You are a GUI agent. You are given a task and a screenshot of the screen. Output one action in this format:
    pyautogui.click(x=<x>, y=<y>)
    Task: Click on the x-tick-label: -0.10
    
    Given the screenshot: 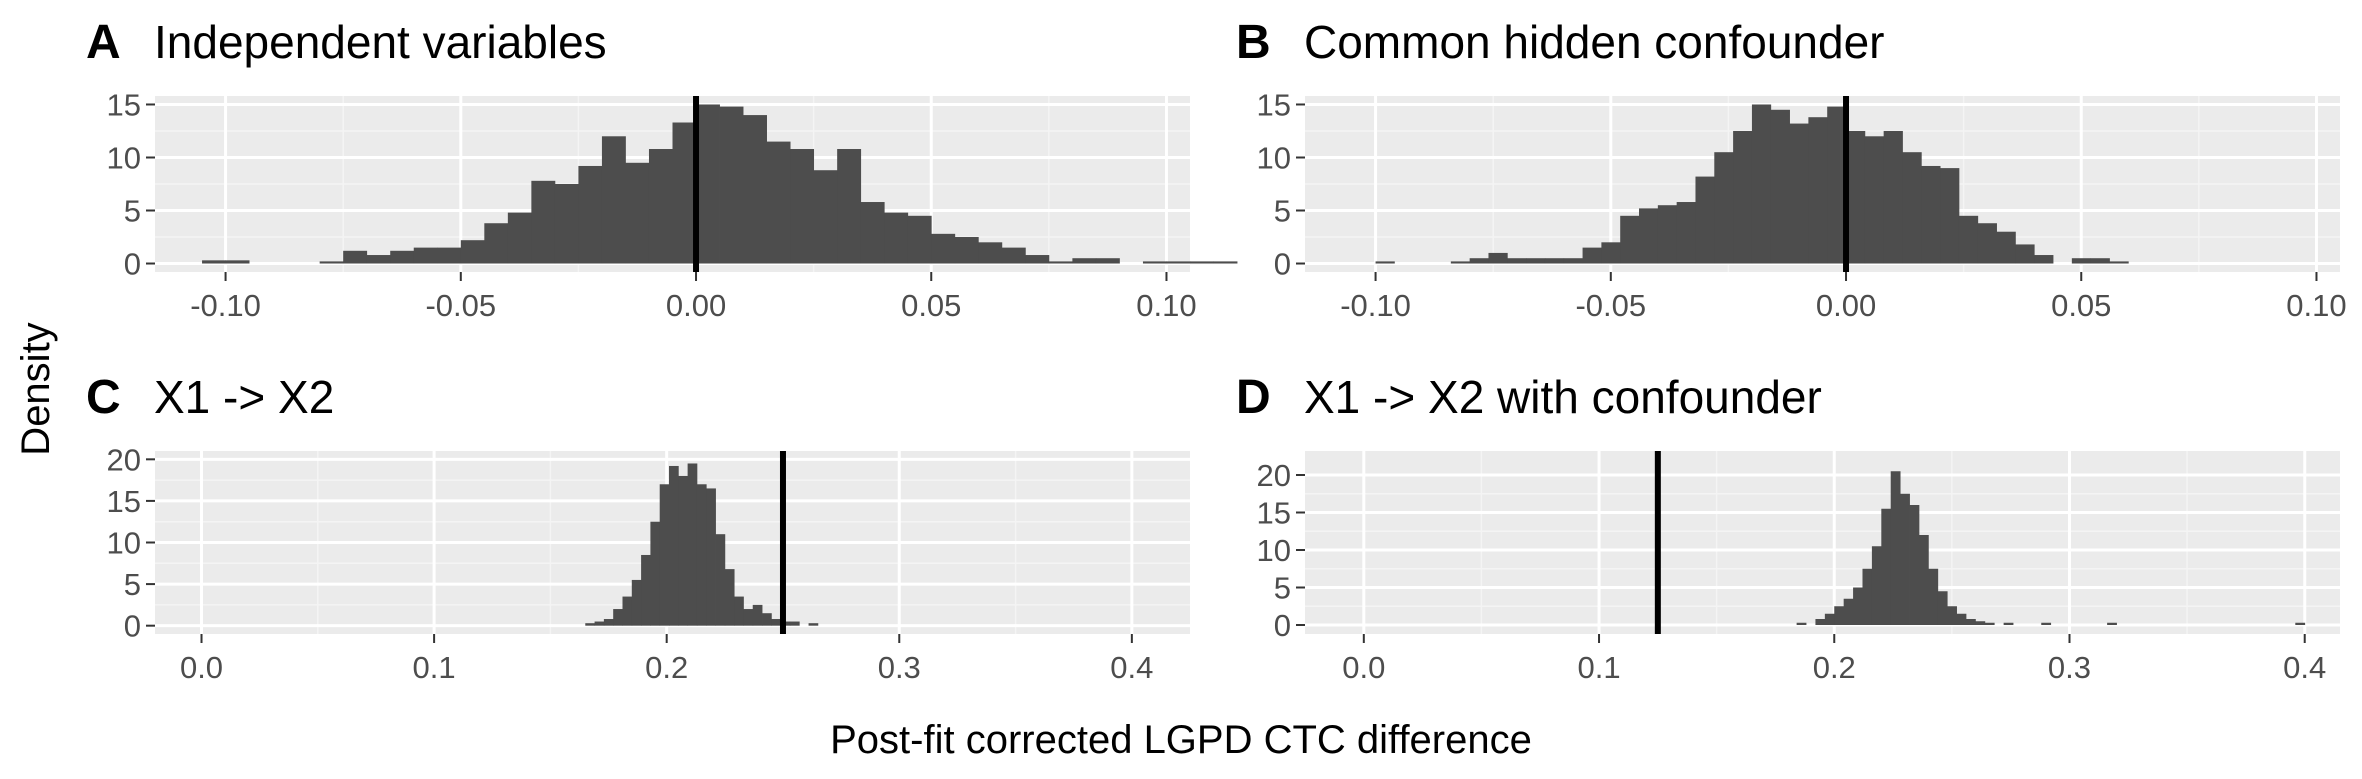 What is the action you would take?
    pyautogui.click(x=225, y=305)
    